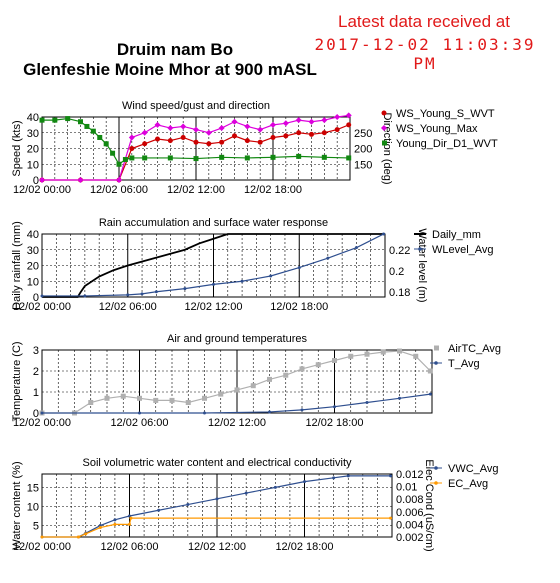  Describe the element at coordinates (410, 475) in the screenshot. I see `y2-tick-label: 0.012` at that location.